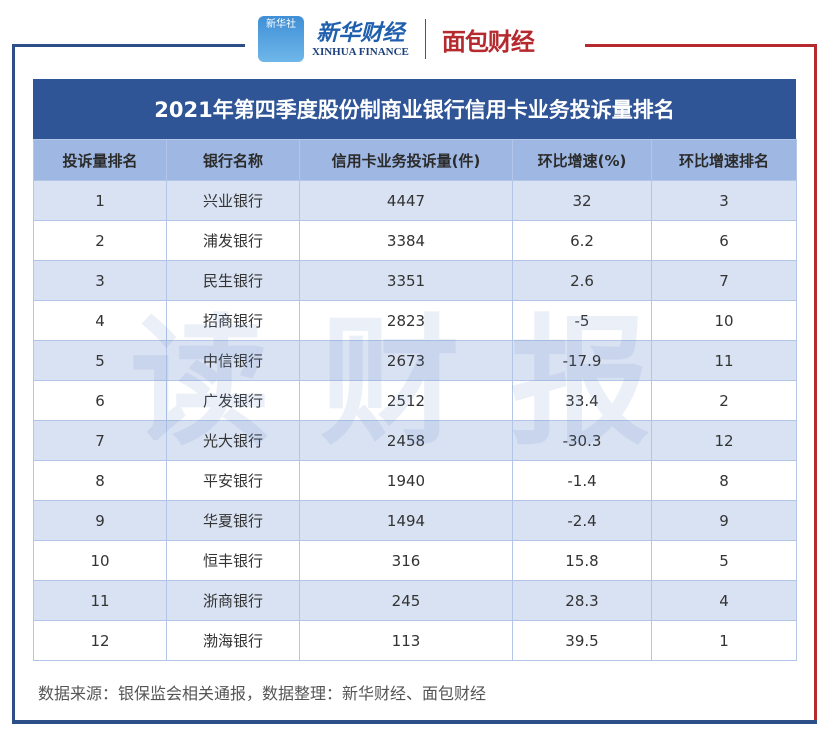  What do you see at coordinates (815, 384) in the screenshot?
I see `frame-border-right` at bounding box center [815, 384].